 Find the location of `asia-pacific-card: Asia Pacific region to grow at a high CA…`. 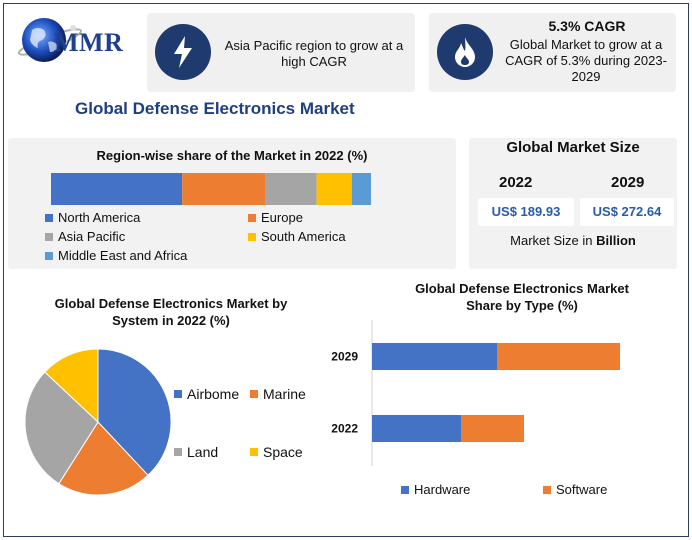

asia-pacific-card: Asia Pacific region to grow at a high CA… is located at coordinates (281, 52).